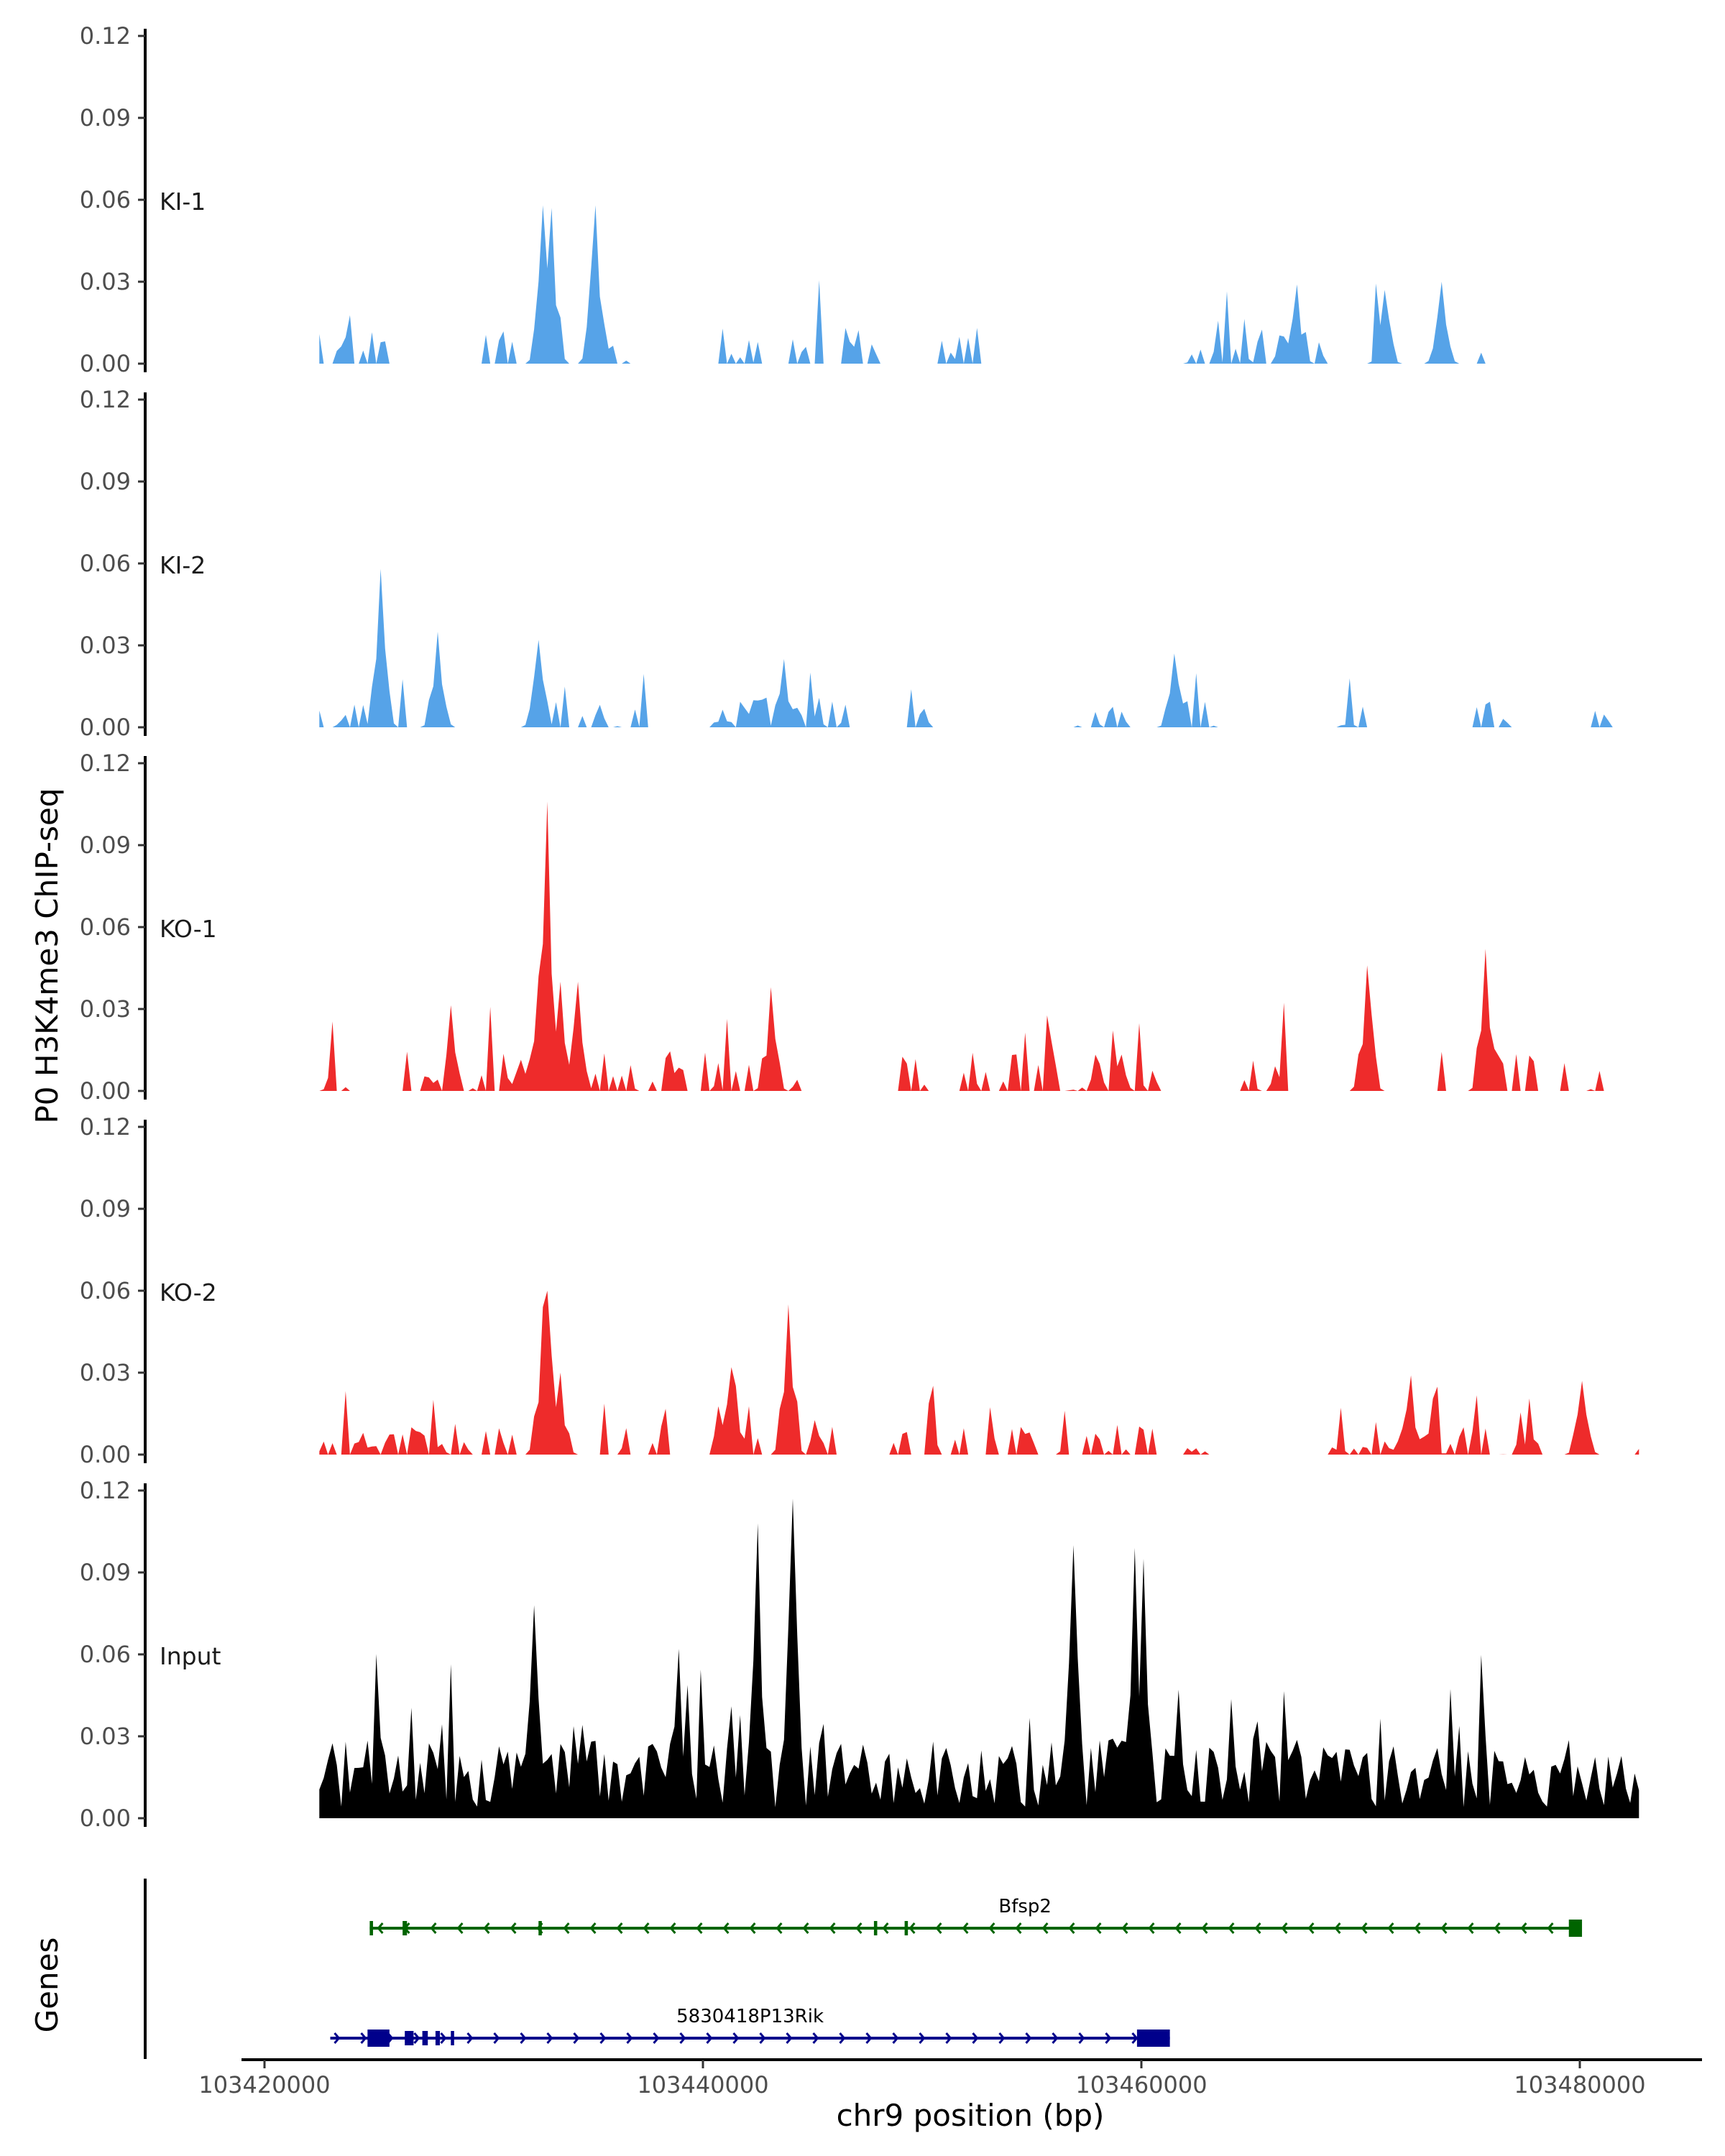  Describe the element at coordinates (188, 1293) in the screenshot. I see `track-label: KO-2` at that location.